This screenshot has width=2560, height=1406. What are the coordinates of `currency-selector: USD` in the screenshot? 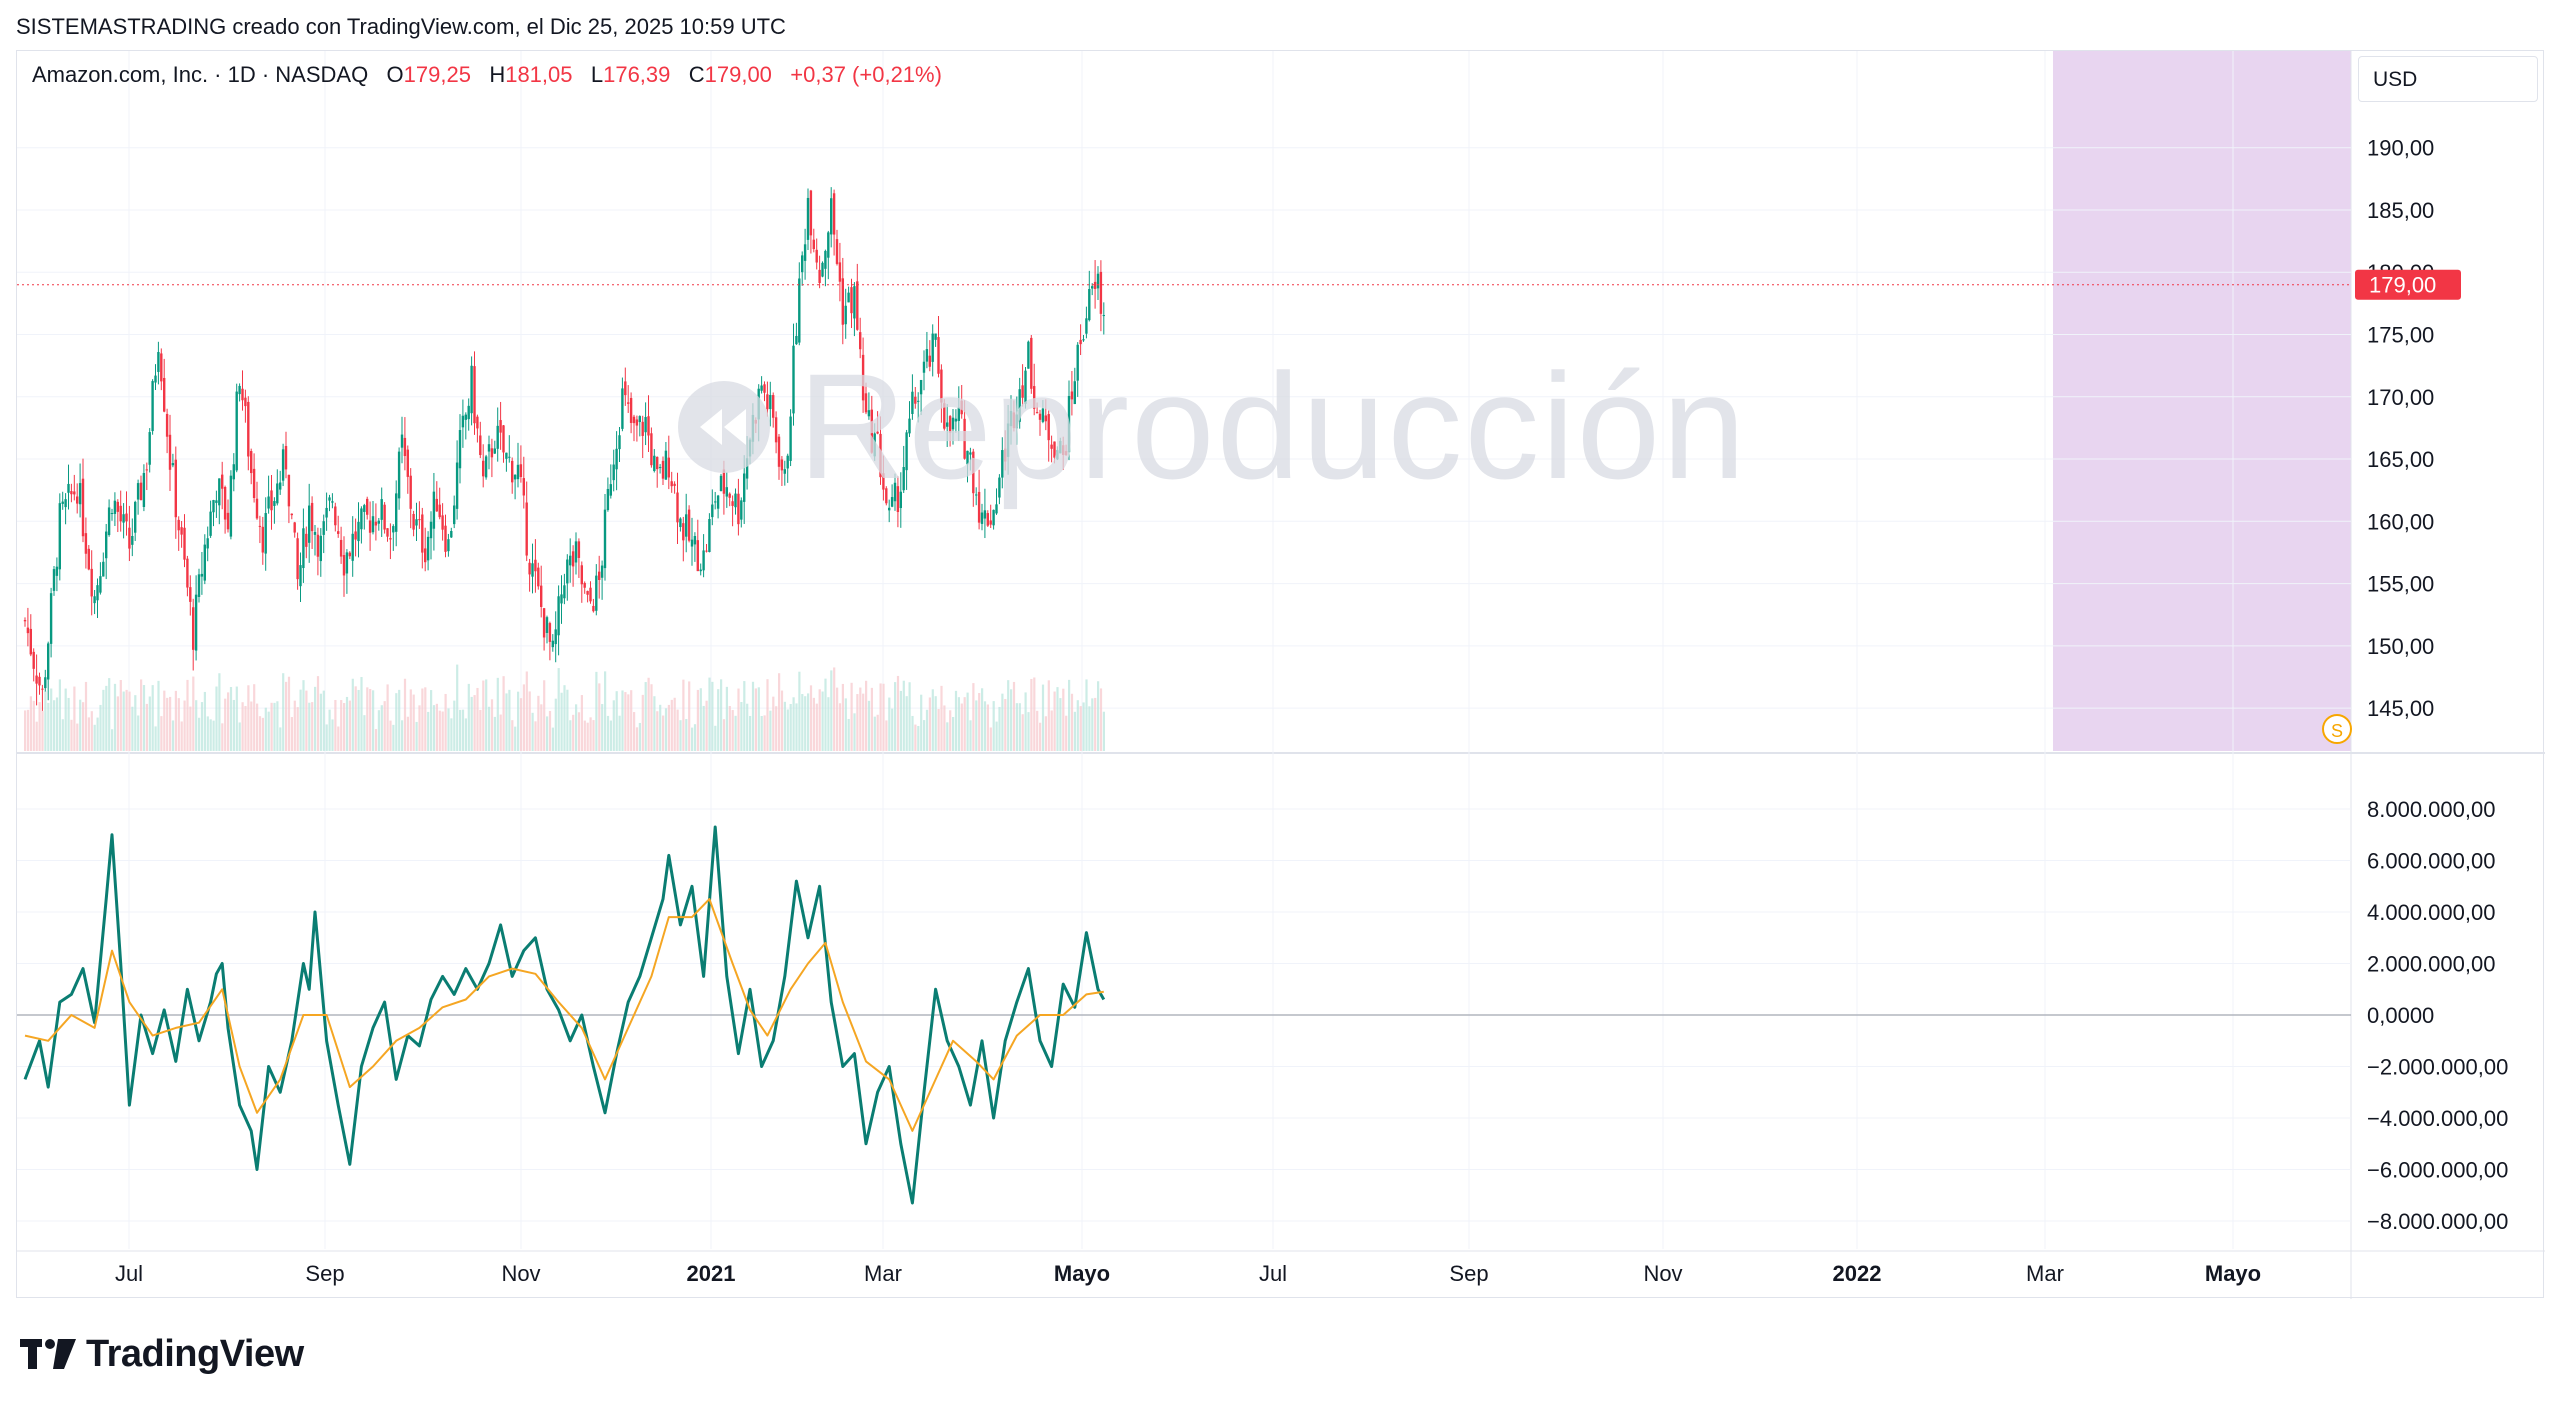 It's located at (2448, 79).